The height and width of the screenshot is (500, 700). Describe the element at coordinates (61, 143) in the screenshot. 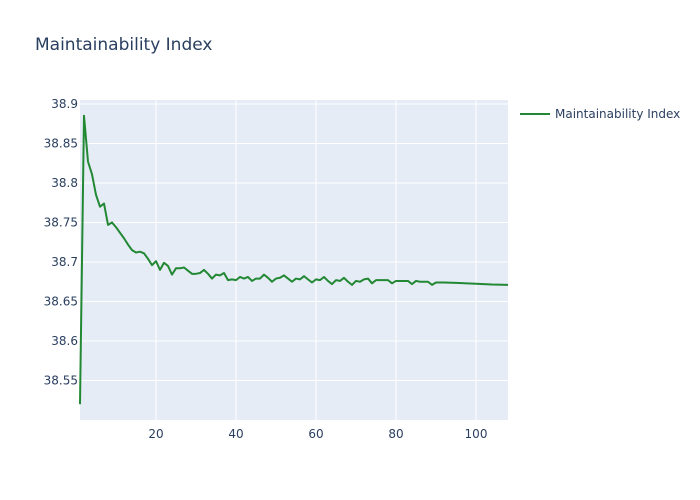

I see `y-tick-label: 38.85` at that location.